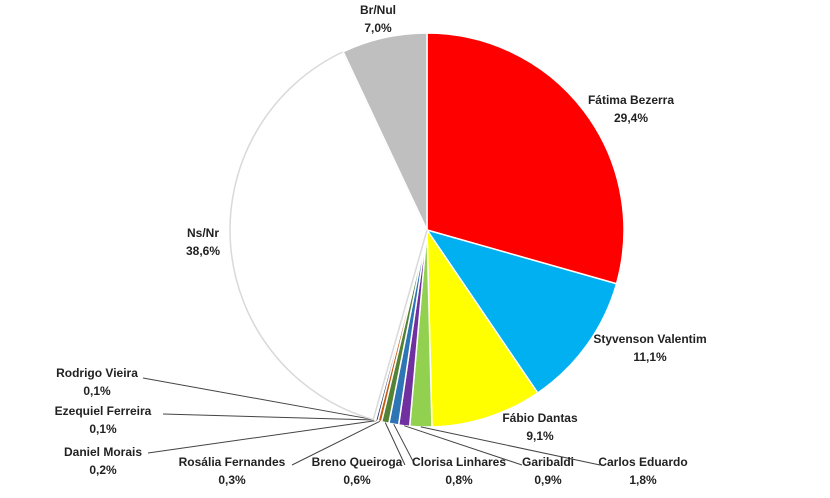  Describe the element at coordinates (203, 251) in the screenshot. I see `slice-value-label: 38,6%` at that location.